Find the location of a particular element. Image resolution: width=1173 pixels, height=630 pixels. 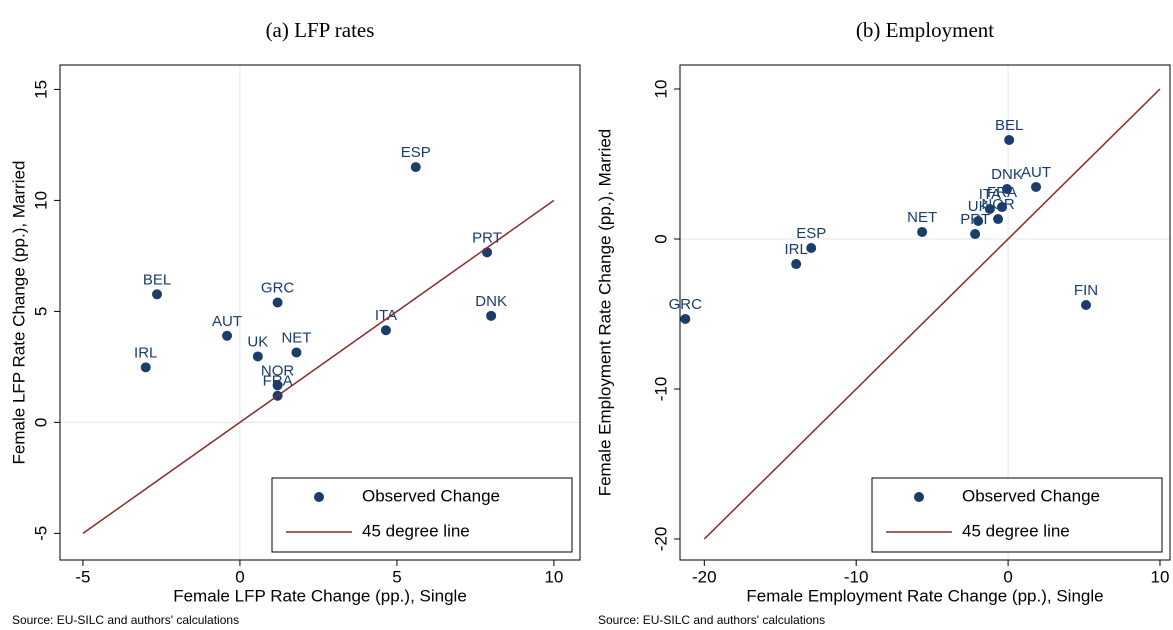

y-tick-label: 5 is located at coordinates (40, 311).